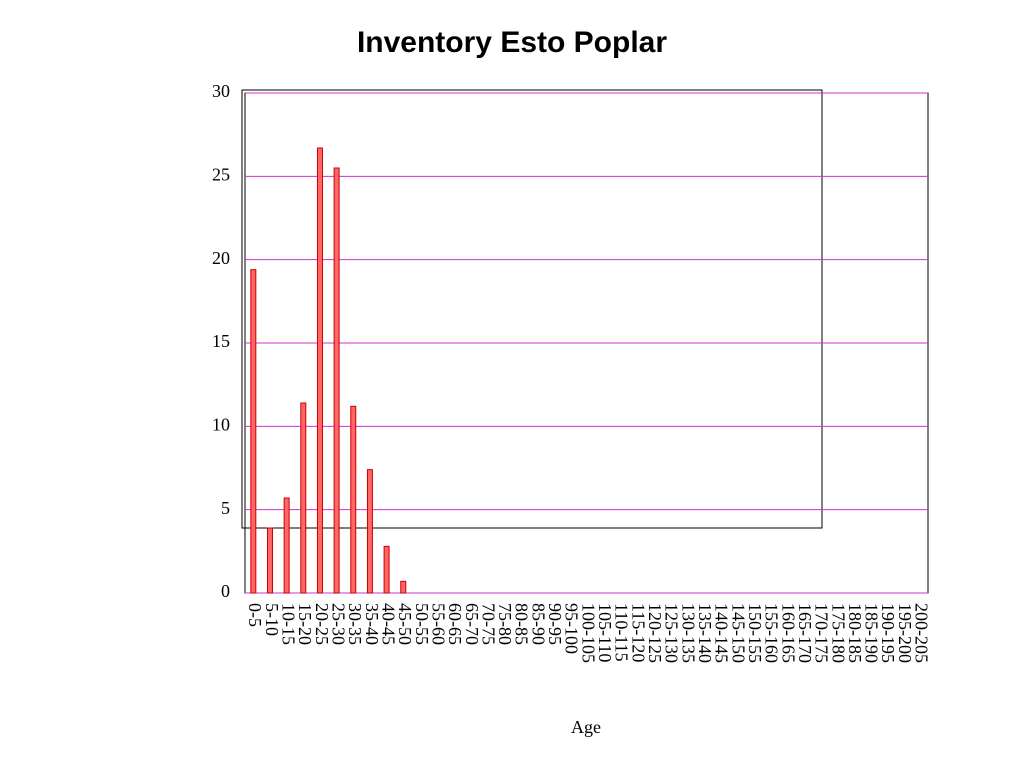 Image resolution: width=1024 pixels, height=773 pixels. Describe the element at coordinates (221, 174) in the screenshot. I see `y-tick-label: 25` at that location.